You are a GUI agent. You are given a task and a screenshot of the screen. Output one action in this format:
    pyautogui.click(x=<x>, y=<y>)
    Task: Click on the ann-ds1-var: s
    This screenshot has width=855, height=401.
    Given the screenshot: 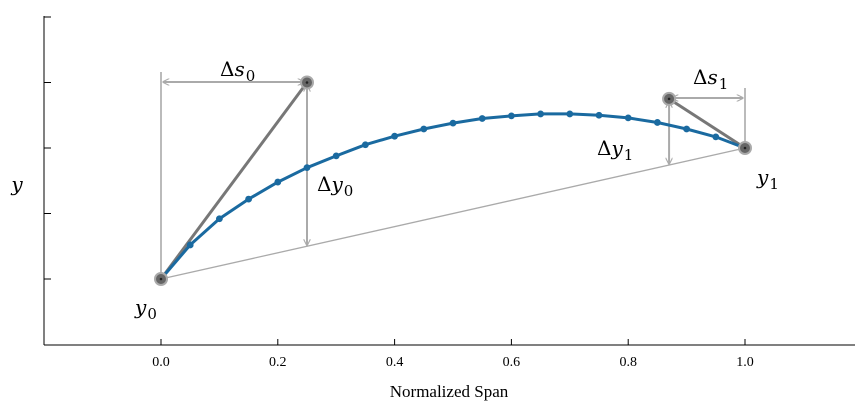 What is the action you would take?
    pyautogui.click(x=712, y=77)
    